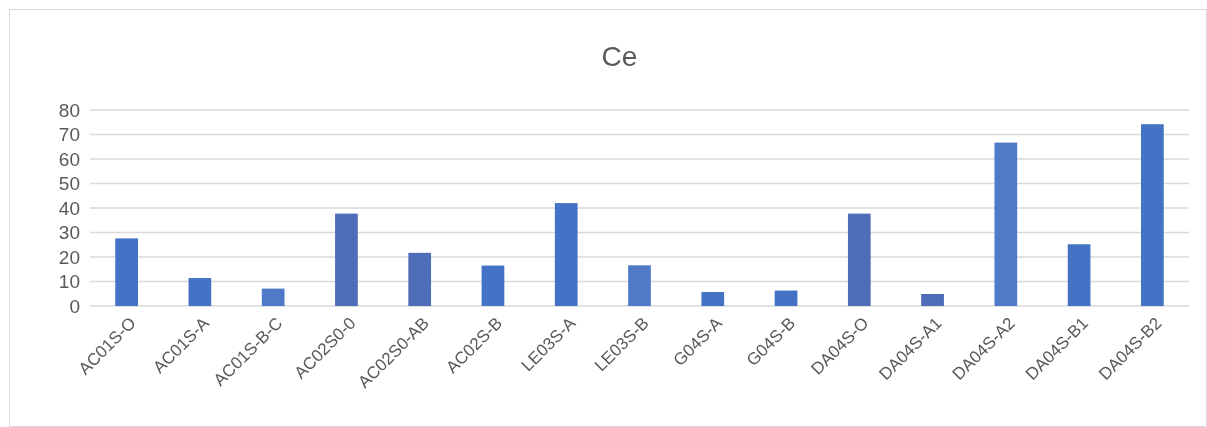 Image resolution: width=1207 pixels, height=427 pixels. What do you see at coordinates (69, 233) in the screenshot?
I see `y-tick-label: 30` at bounding box center [69, 233].